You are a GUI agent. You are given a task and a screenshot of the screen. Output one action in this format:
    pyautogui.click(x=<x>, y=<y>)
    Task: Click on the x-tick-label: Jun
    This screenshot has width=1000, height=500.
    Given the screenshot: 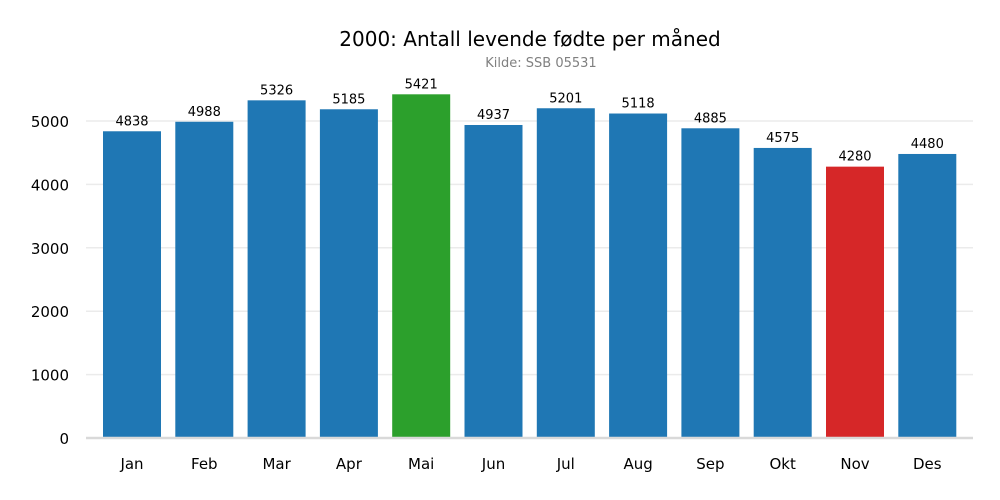 What is the action you would take?
    pyautogui.click(x=493, y=464)
    